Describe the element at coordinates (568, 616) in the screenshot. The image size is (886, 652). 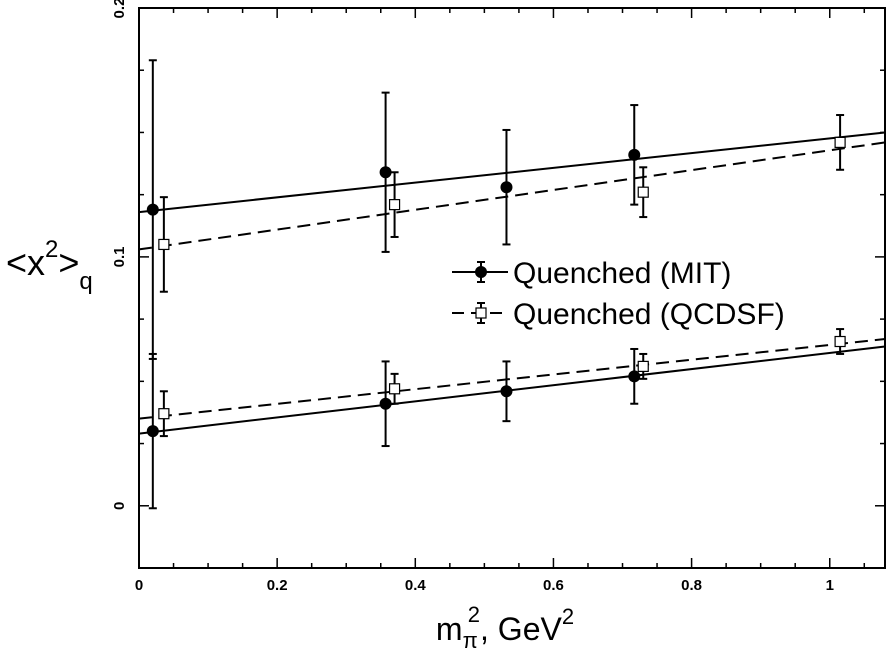
I see `x-title-rest-sup: 2` at that location.